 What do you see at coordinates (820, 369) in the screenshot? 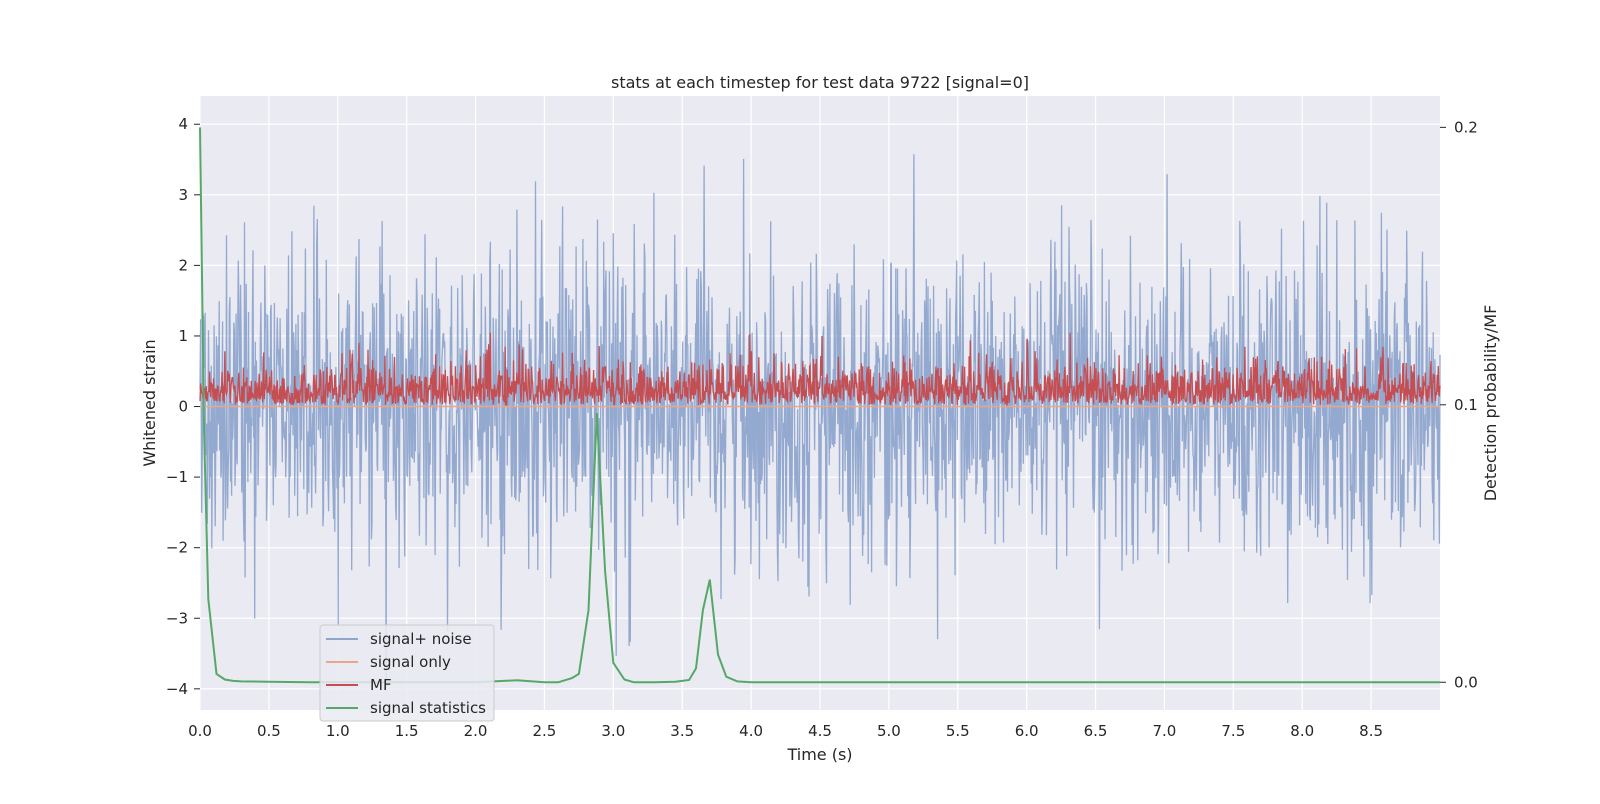
I see `series-mf-line` at bounding box center [820, 369].